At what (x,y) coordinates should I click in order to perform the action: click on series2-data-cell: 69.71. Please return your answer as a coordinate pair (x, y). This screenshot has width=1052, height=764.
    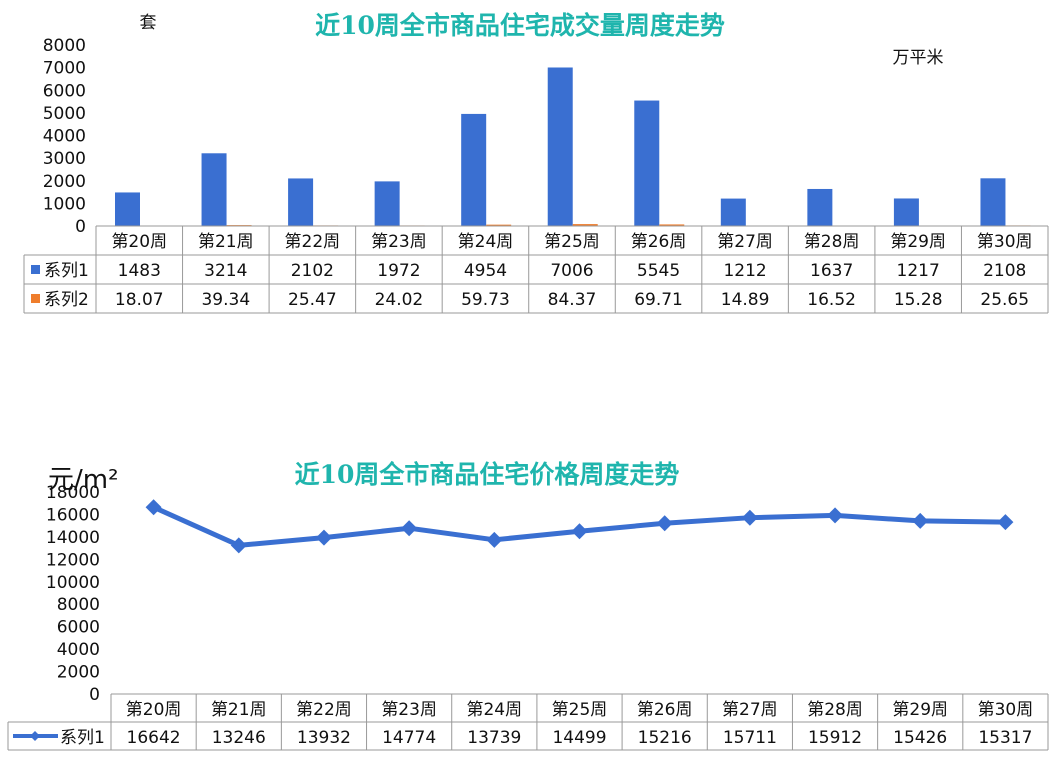
    Looking at the image, I should click on (658, 300).